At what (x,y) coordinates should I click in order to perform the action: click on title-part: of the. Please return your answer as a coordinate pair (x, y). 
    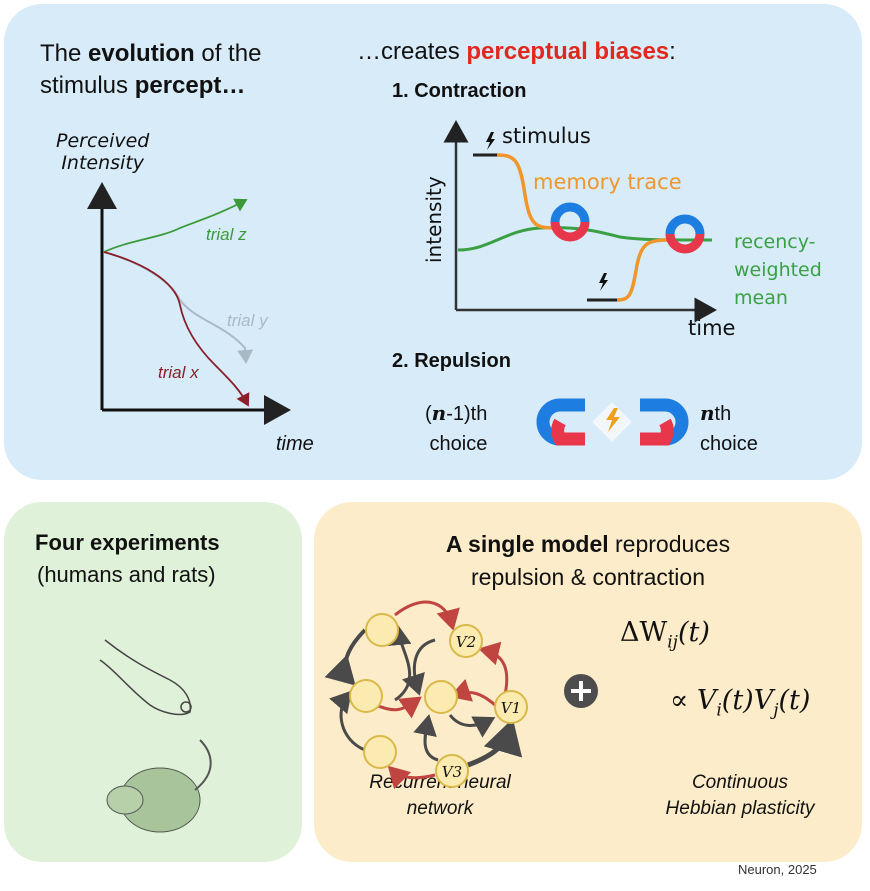
    Looking at the image, I should click on (228, 53).